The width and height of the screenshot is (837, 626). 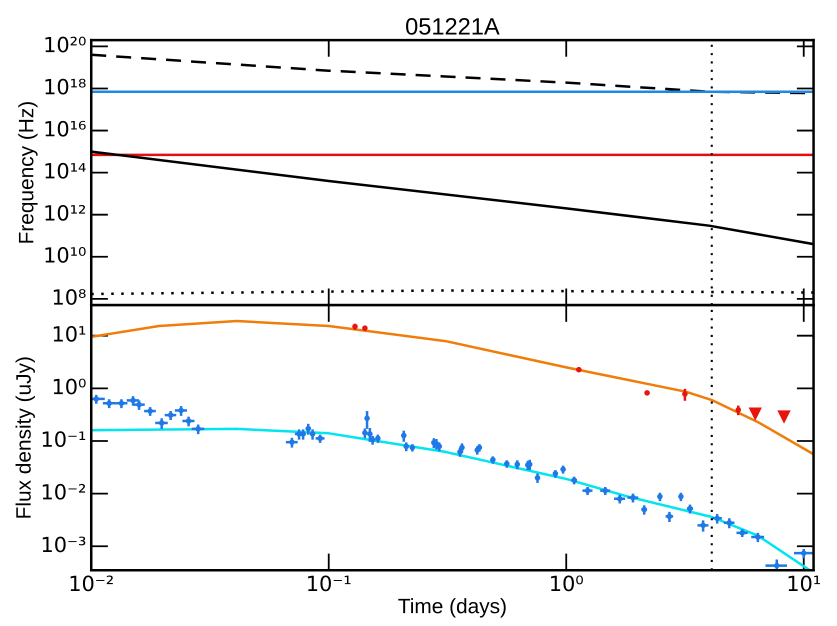 I want to click on chart-title: 051221A, so click(x=453, y=26).